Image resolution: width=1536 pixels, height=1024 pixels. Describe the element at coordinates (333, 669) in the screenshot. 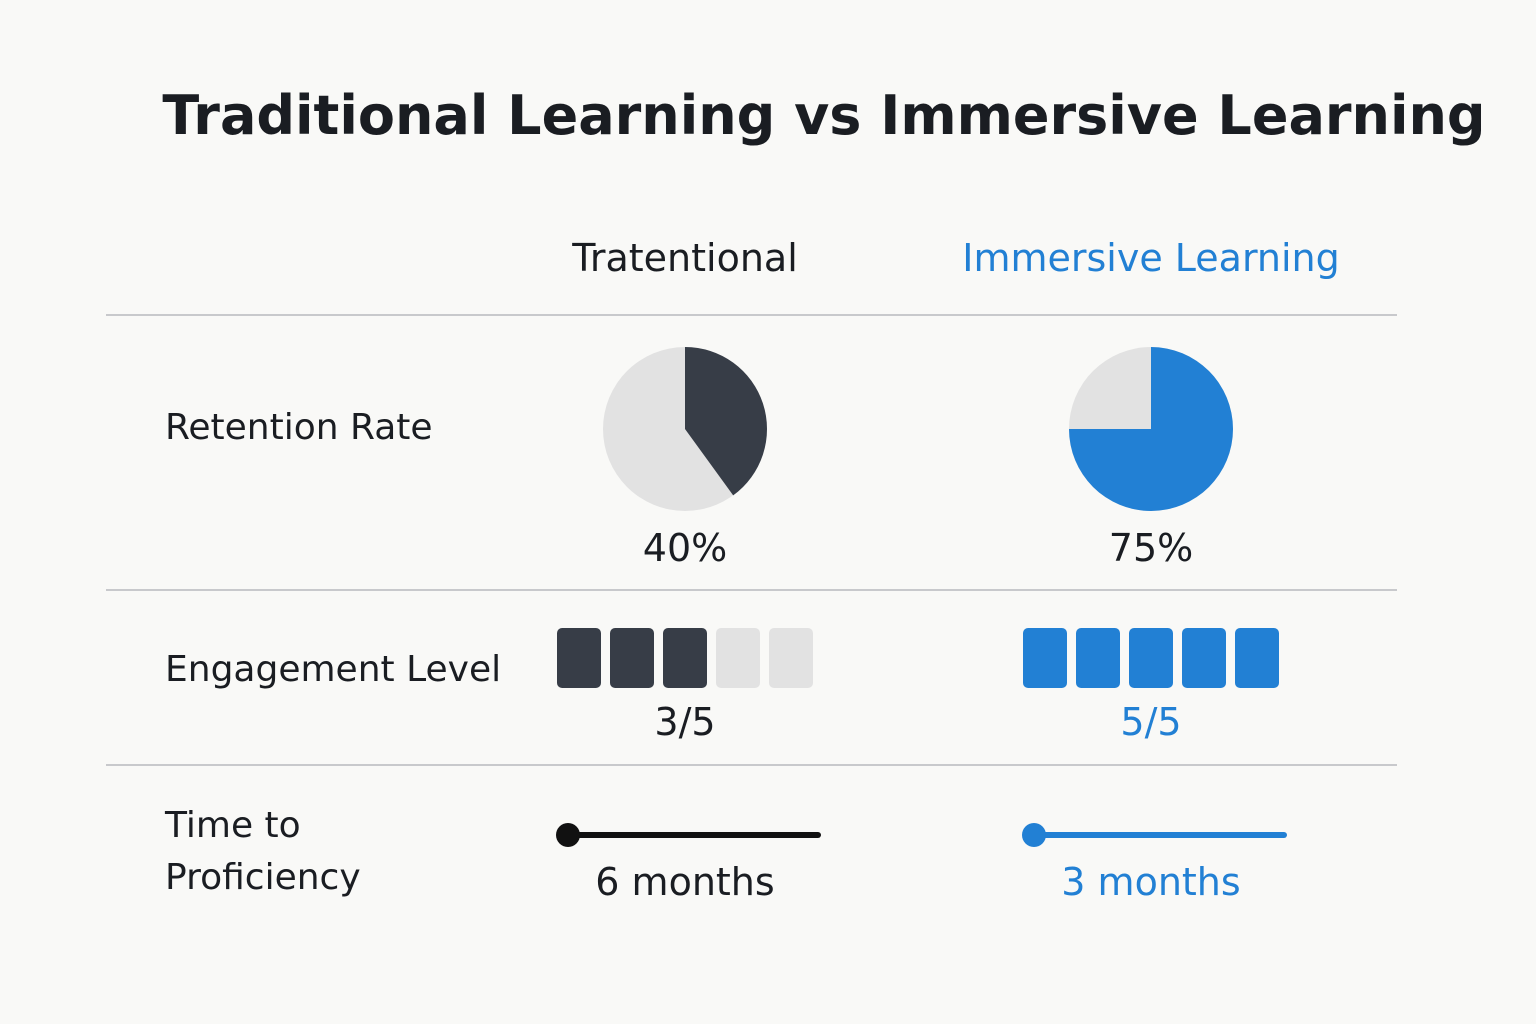

I see `row-label: Engagement Level` at that location.